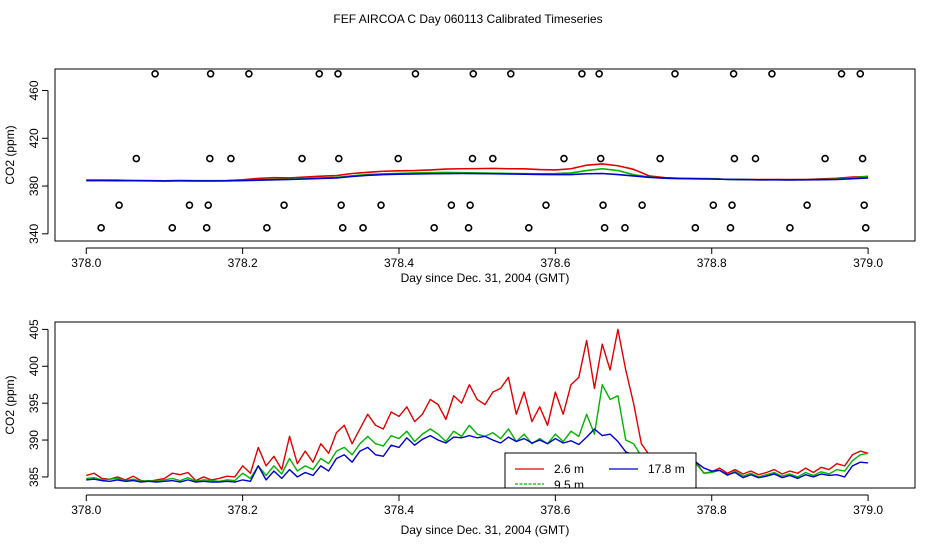  Describe the element at coordinates (34, 234) in the screenshot. I see `calibration-y-tick-label: 340` at that location.